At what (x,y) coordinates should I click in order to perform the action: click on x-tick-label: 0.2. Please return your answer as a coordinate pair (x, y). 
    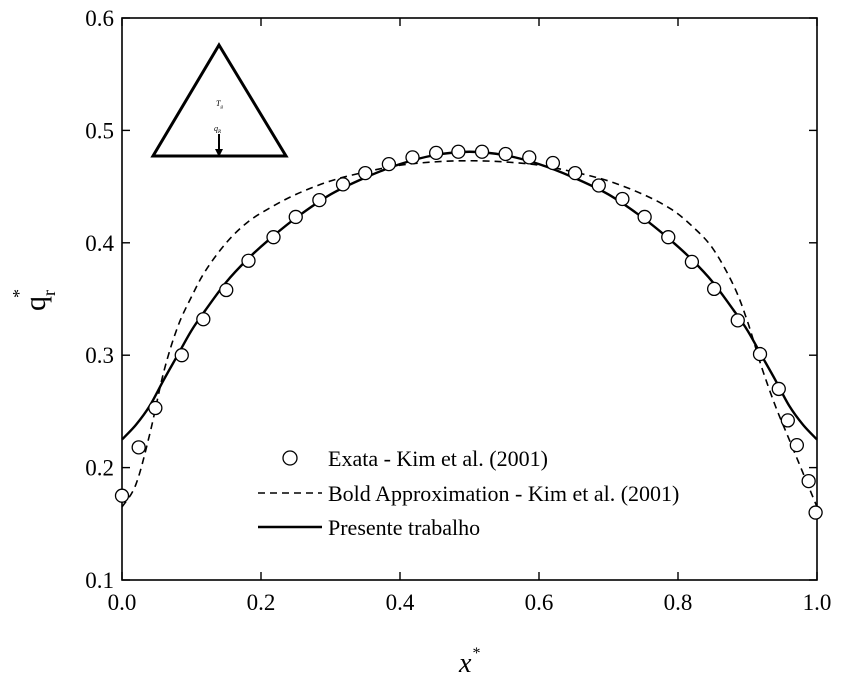
    Looking at the image, I should click on (261, 602).